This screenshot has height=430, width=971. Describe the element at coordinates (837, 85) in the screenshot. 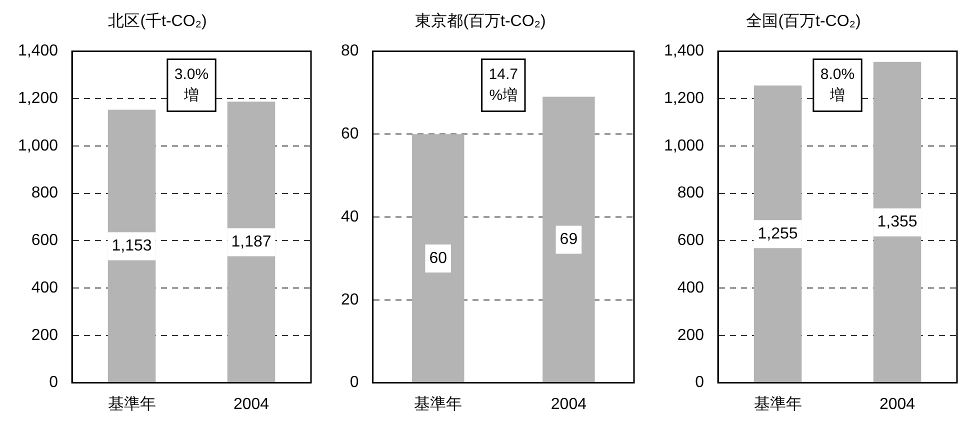

I see `annotation: 8.0% 増` at that location.